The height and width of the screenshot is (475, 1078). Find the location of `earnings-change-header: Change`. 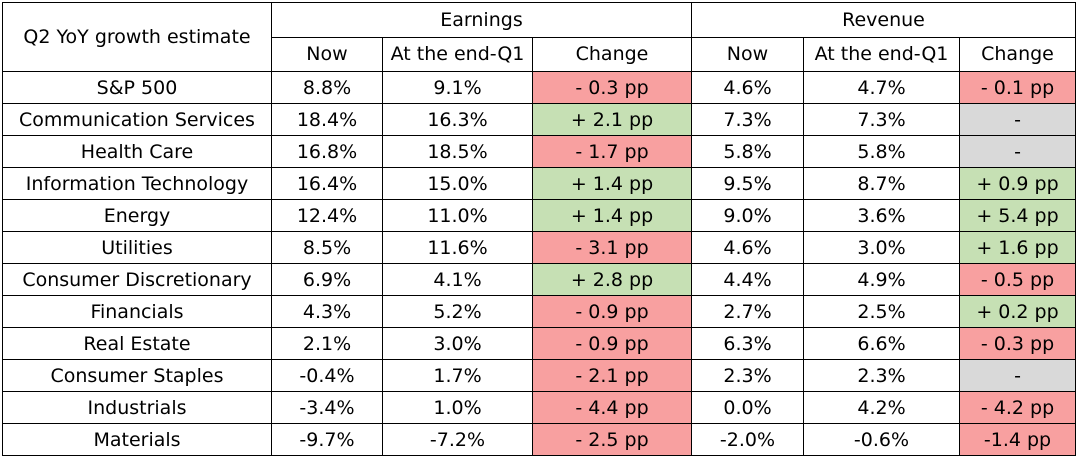

earnings-change-header: Change is located at coordinates (612, 54).